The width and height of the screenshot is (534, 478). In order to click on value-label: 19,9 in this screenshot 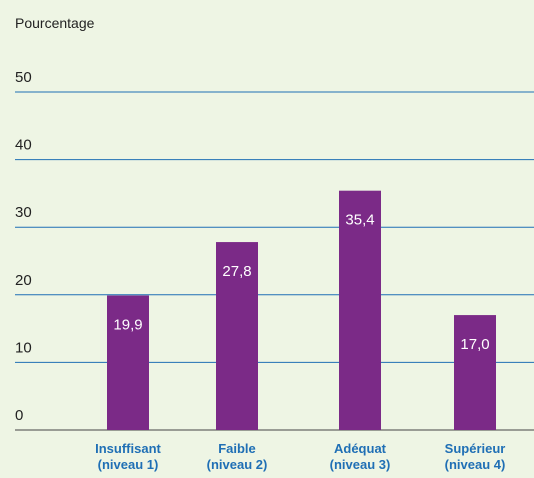, I will do `click(127, 324)`.